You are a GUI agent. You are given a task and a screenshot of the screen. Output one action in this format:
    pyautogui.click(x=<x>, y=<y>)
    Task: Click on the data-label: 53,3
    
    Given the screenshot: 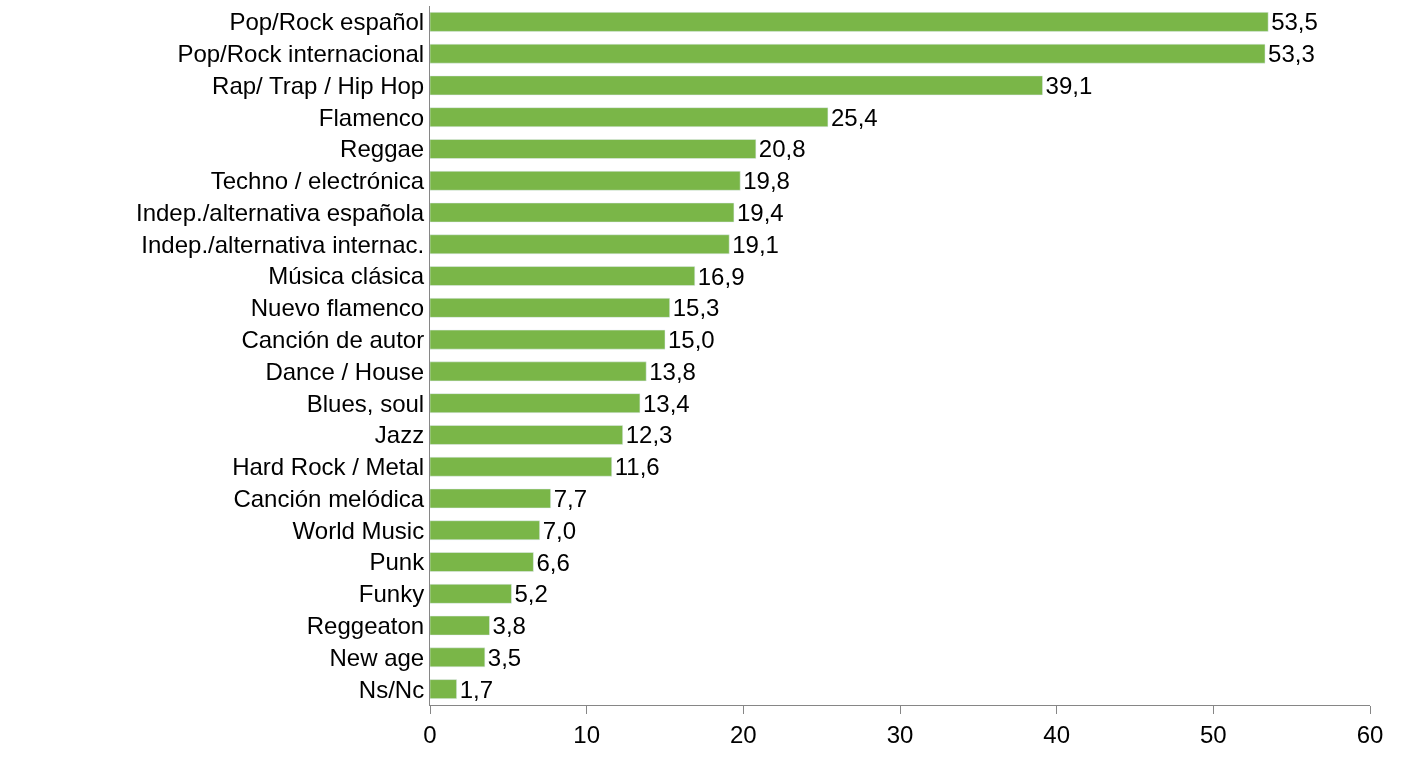 What is the action you would take?
    pyautogui.click(x=1291, y=54)
    